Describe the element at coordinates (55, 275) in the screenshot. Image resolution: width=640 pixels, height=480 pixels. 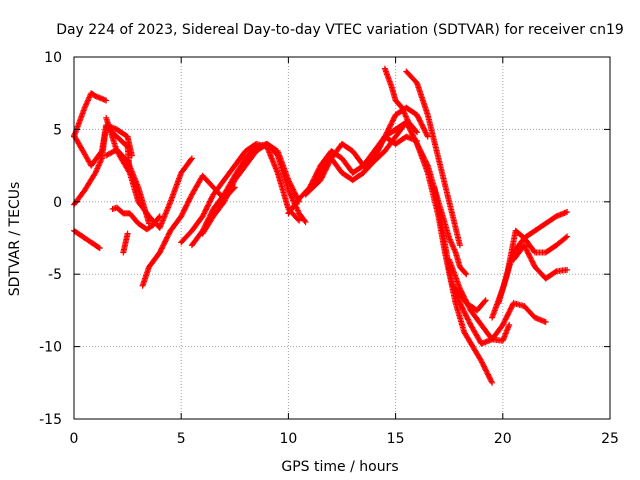
I see `y-tick-label: -5` at that location.